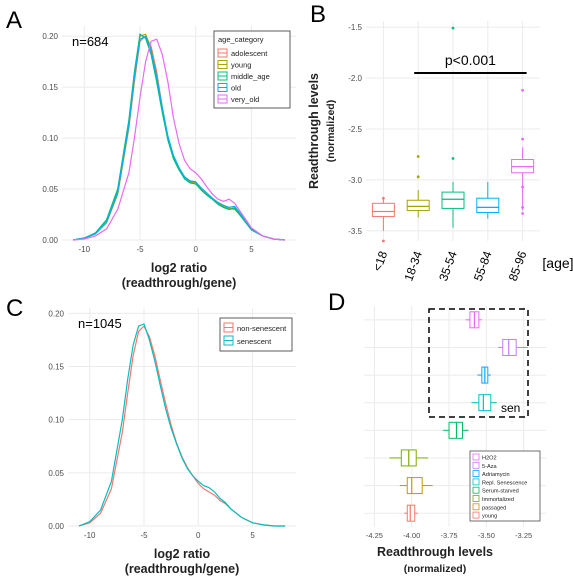 This screenshot has height=581, width=573. Describe the element at coordinates (254, 341) in the screenshot. I see `legend-label: senescent` at that location.